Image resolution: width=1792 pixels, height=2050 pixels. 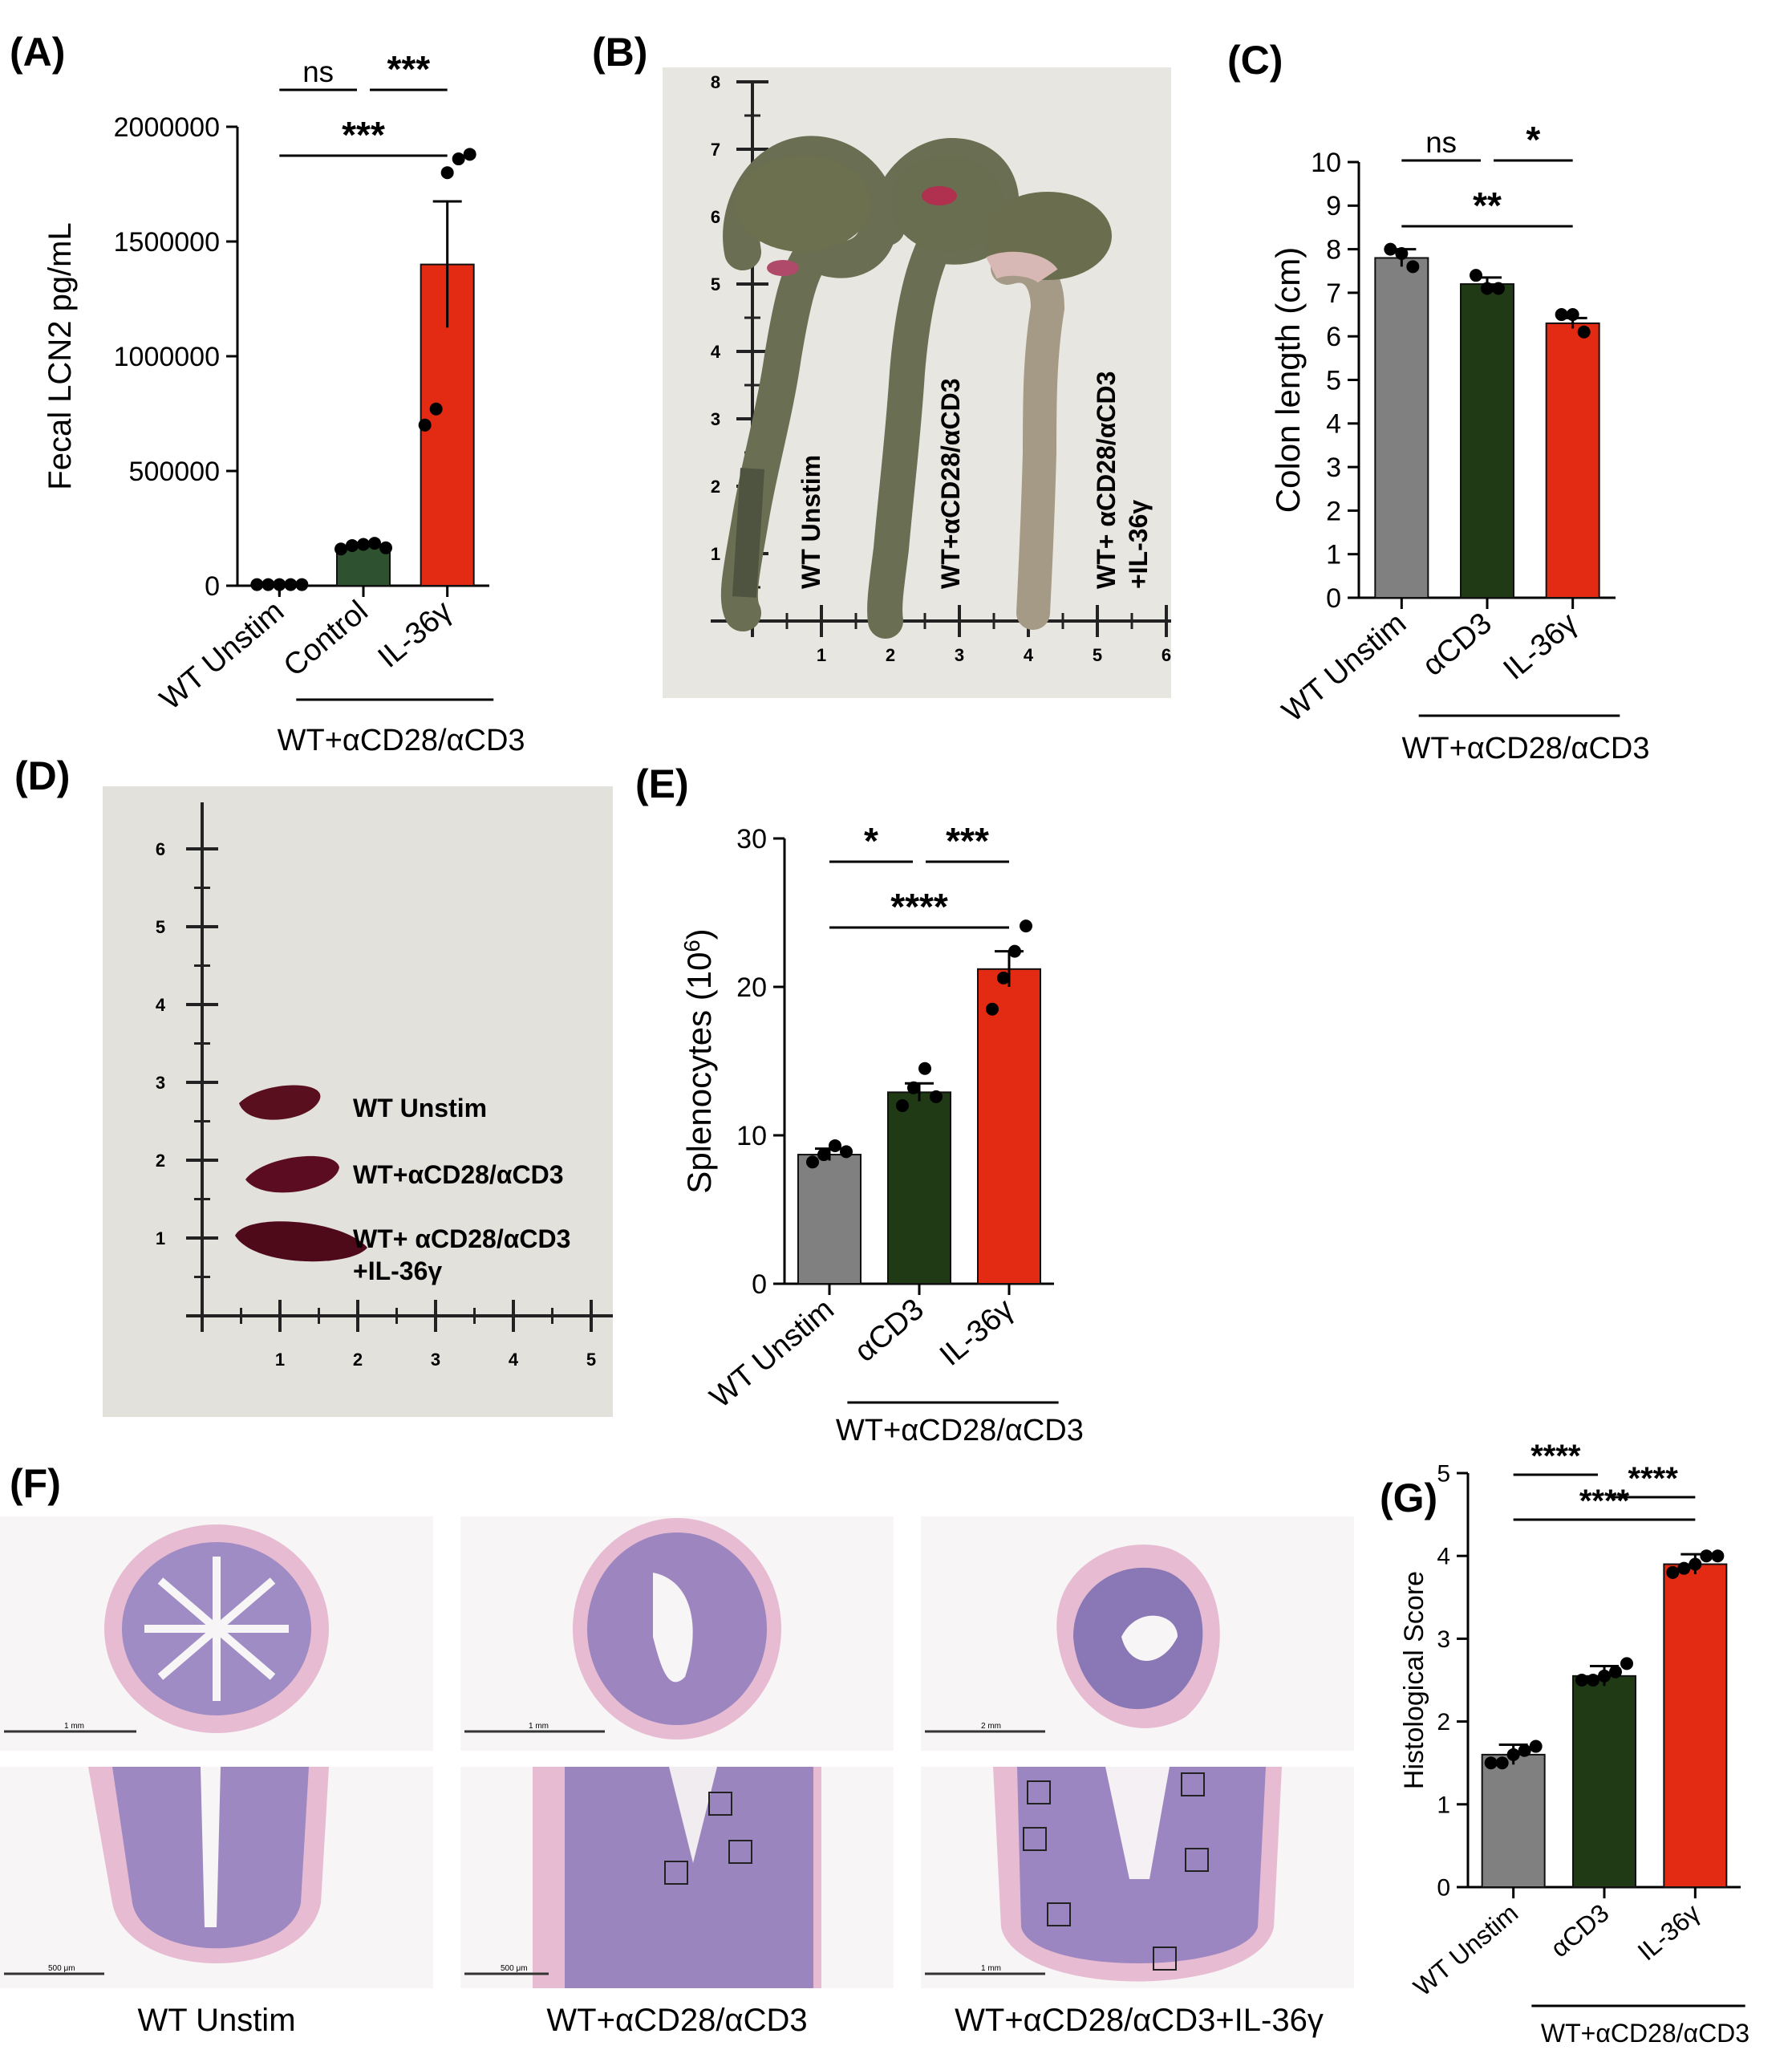 I want to click on y-tick-label: 8, so click(x=1334, y=250).